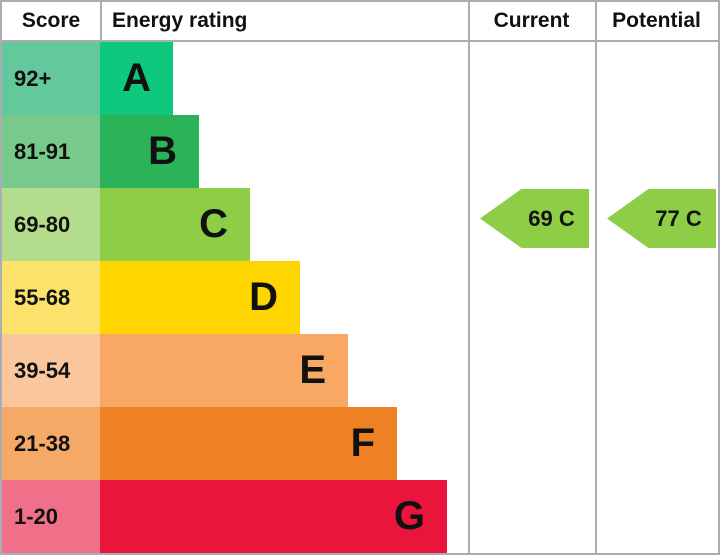 The height and width of the screenshot is (555, 720). Describe the element at coordinates (36, 516) in the screenshot. I see `score-range-label: 1-20` at that location.